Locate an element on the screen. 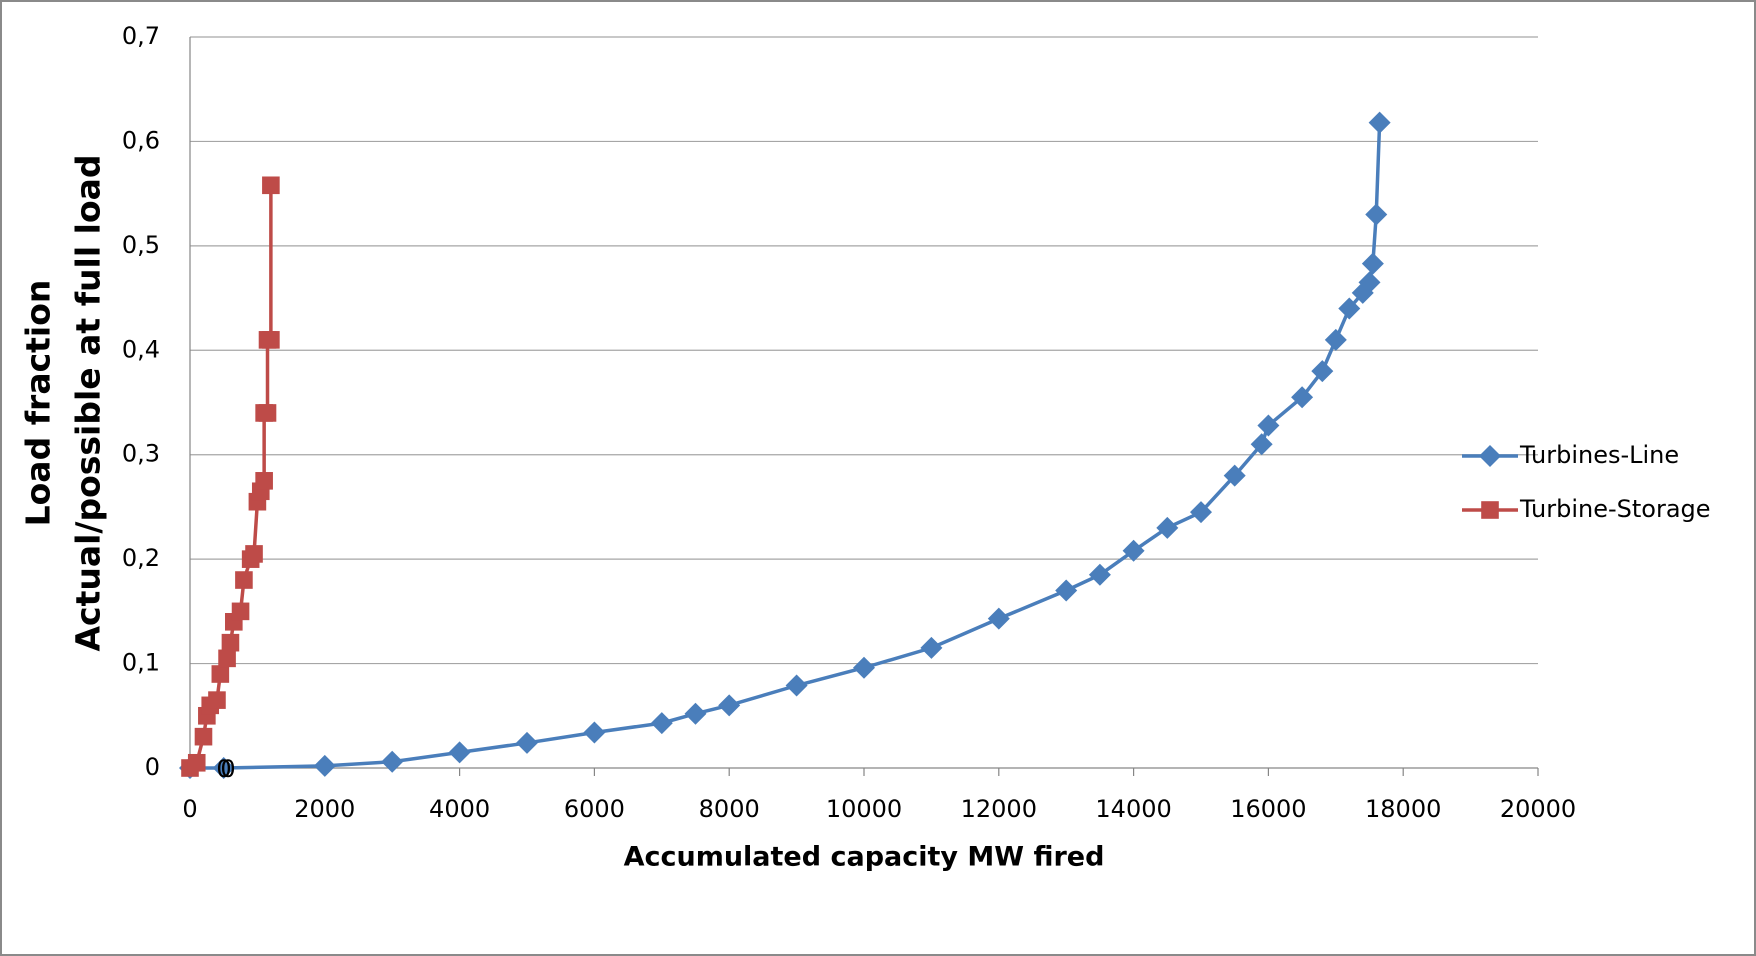 The width and height of the screenshot is (1756, 956). x-tick-label: 20000 is located at coordinates (1538, 809).